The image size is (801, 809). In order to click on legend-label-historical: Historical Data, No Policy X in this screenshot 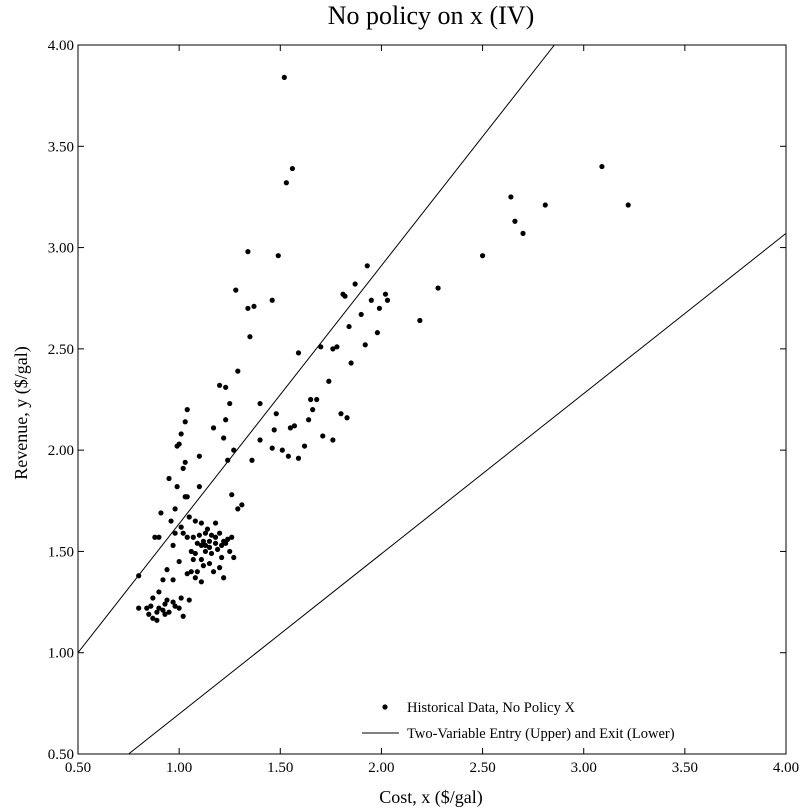, I will do `click(491, 708)`.